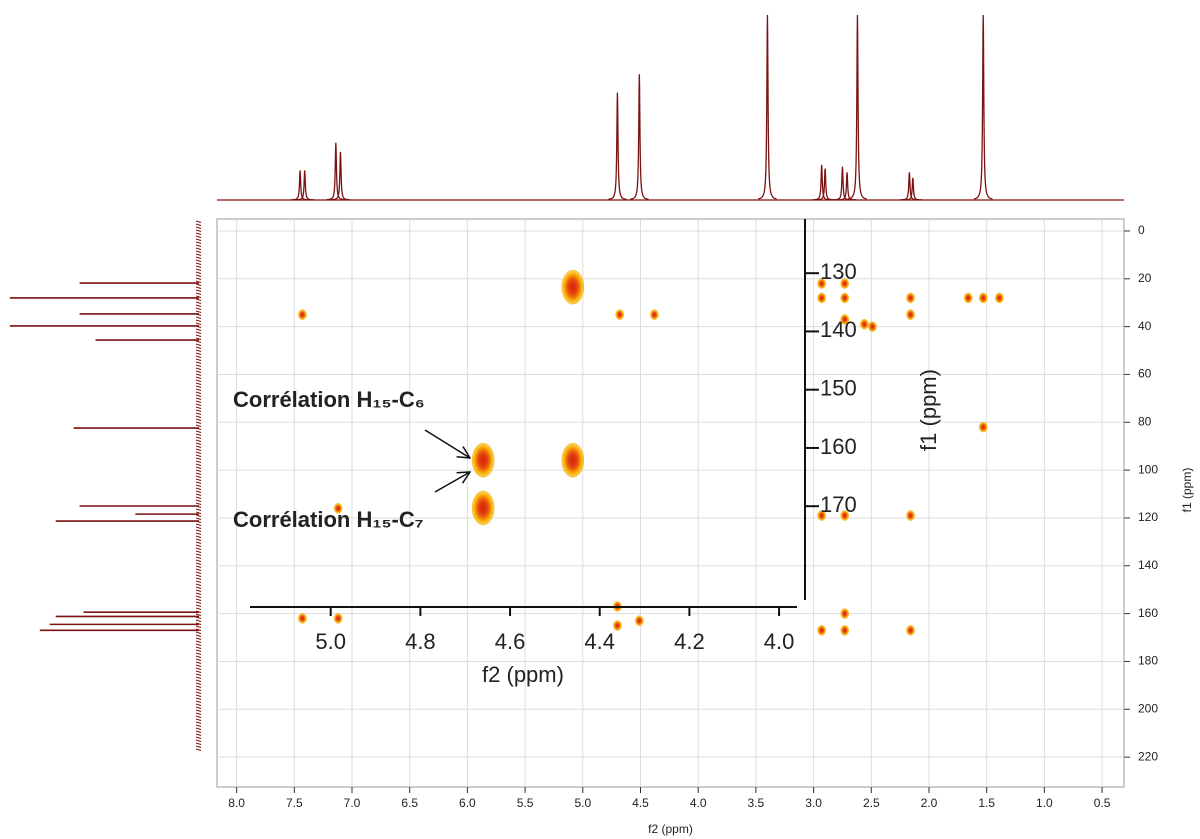 This screenshot has height=839, width=1200. I want to click on y-tick-label: 180, so click(1148, 661).